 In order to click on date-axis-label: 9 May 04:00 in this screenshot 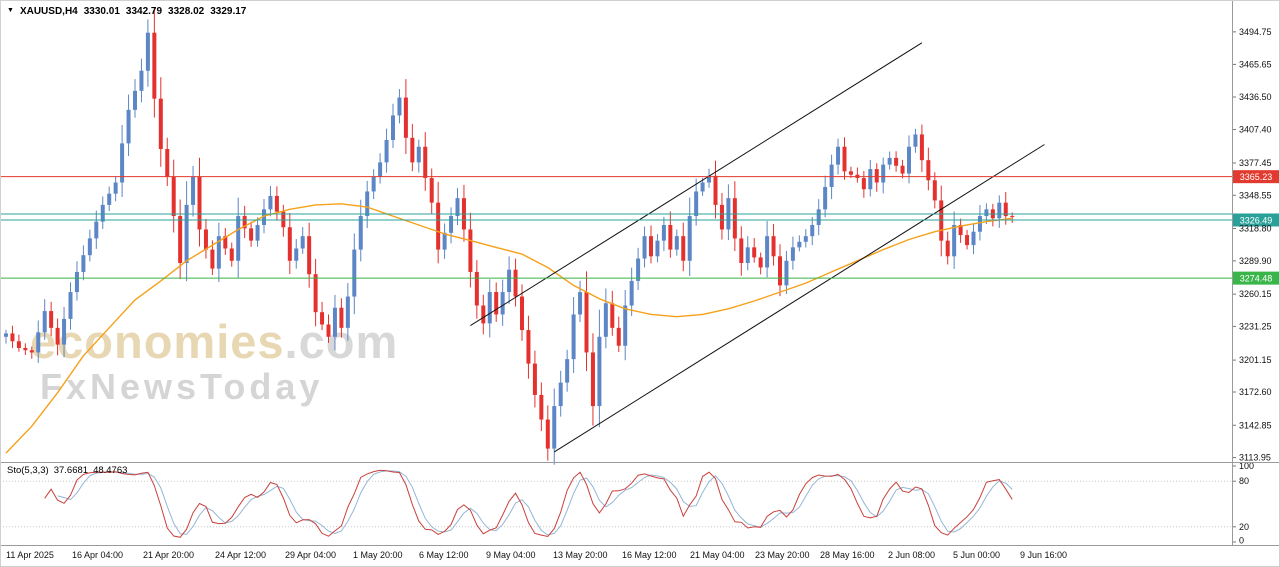, I will do `click(511, 555)`.